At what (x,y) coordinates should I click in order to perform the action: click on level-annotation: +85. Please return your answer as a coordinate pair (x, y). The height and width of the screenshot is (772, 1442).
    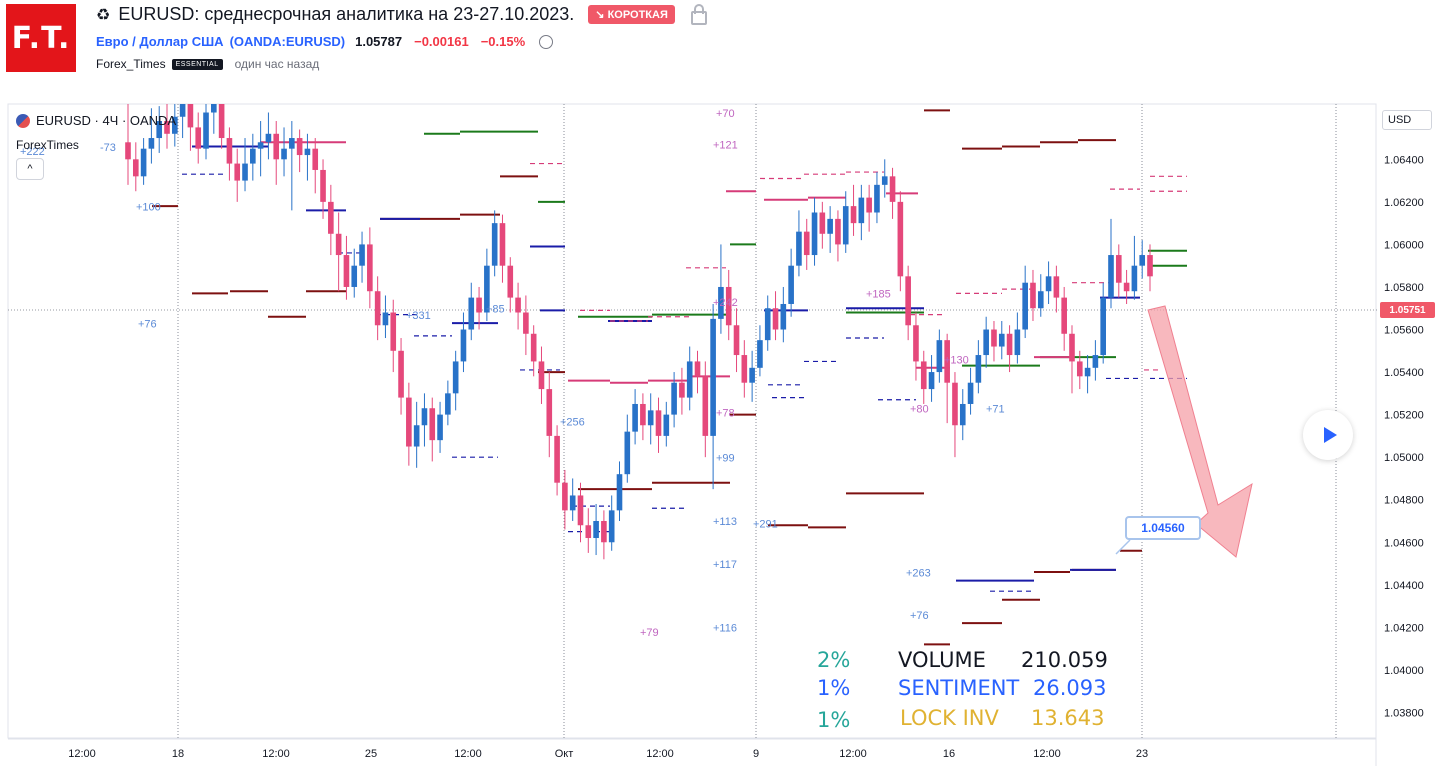
    Looking at the image, I should click on (495, 309).